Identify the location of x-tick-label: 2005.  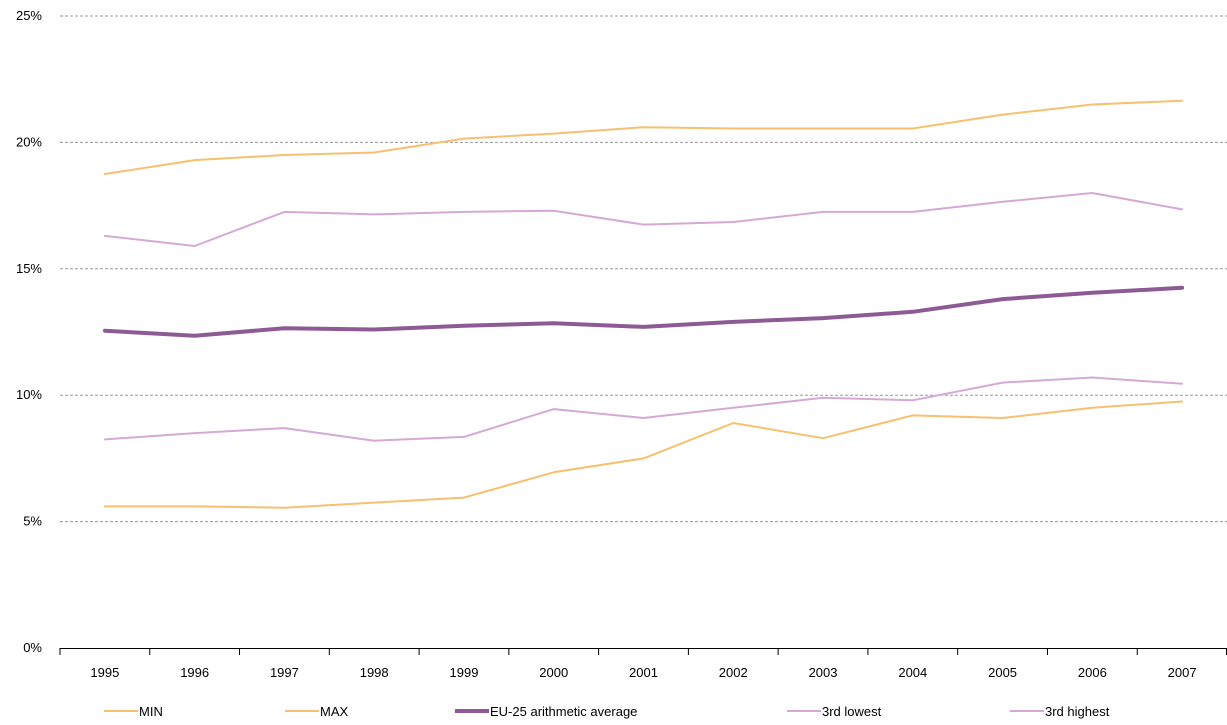
(1002, 672).